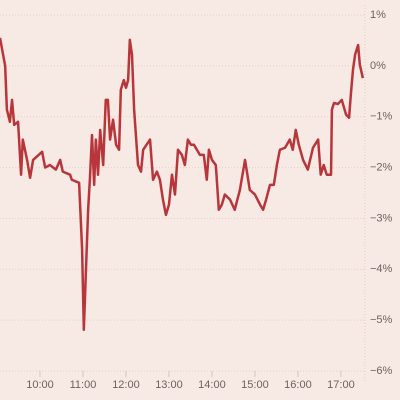 Image resolution: width=400 pixels, height=400 pixels. What do you see at coordinates (381, 218) in the screenshot?
I see `y-tick-label: −3%` at bounding box center [381, 218].